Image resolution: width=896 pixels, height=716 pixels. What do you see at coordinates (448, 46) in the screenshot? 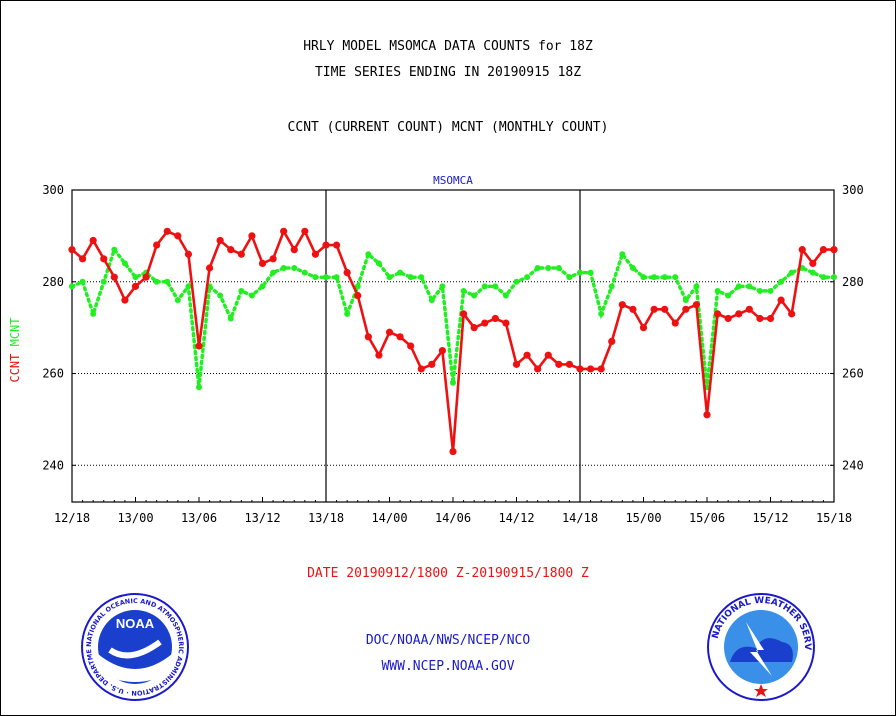
I see `chart-title-line1: HRLY MODEL MSOMCA DATA COUNTS for 18Z` at bounding box center [448, 46].